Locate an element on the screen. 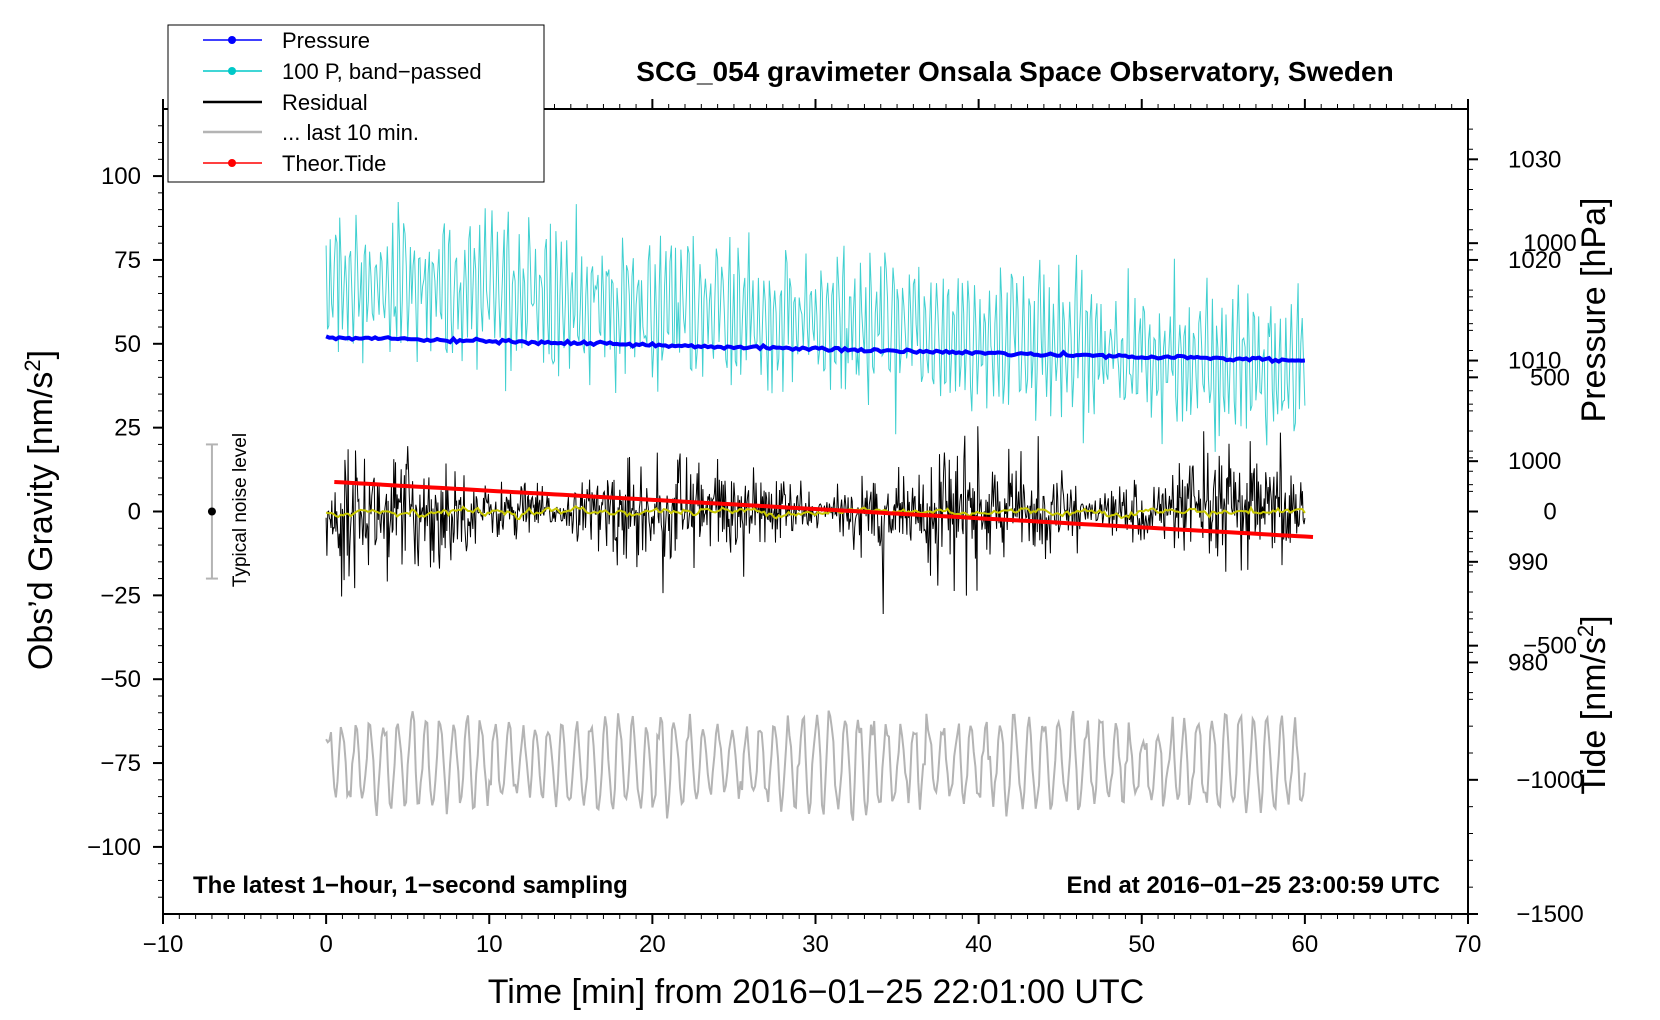  legend-box is located at coordinates (356, 103).